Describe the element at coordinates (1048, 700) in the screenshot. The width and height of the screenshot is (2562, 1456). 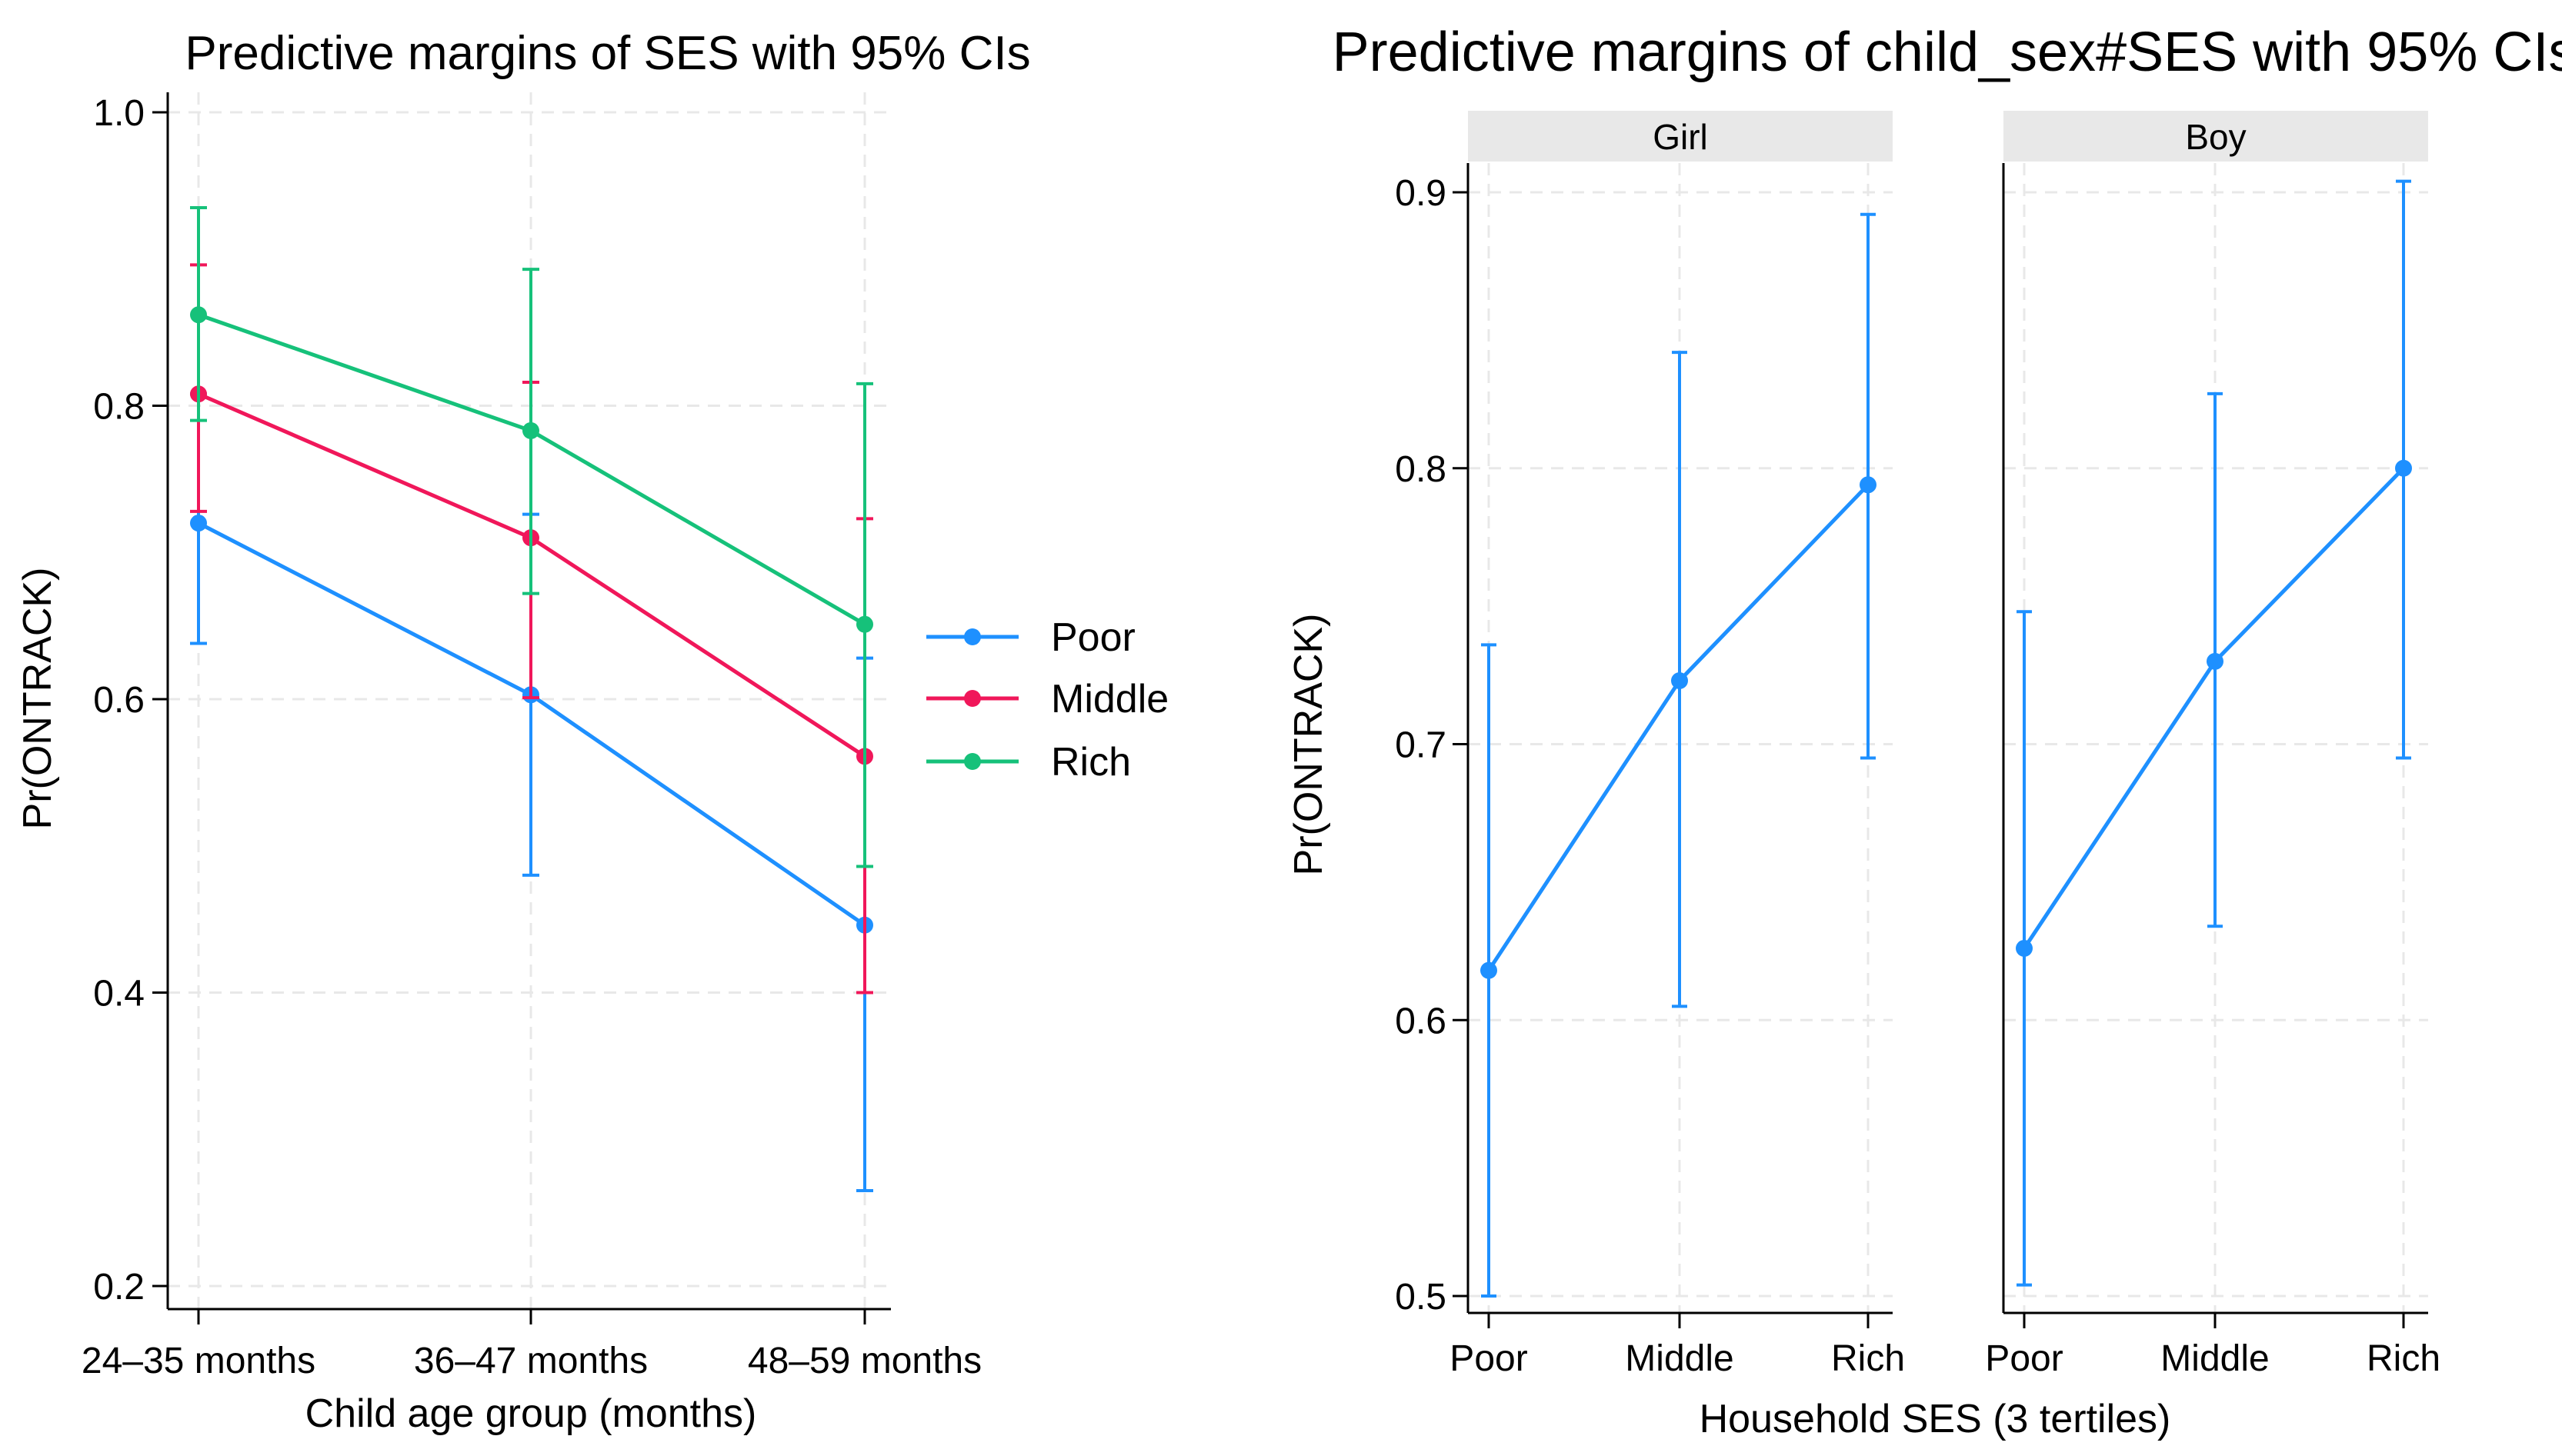
I see `chart1-legend: Poor Middle Rich` at that location.